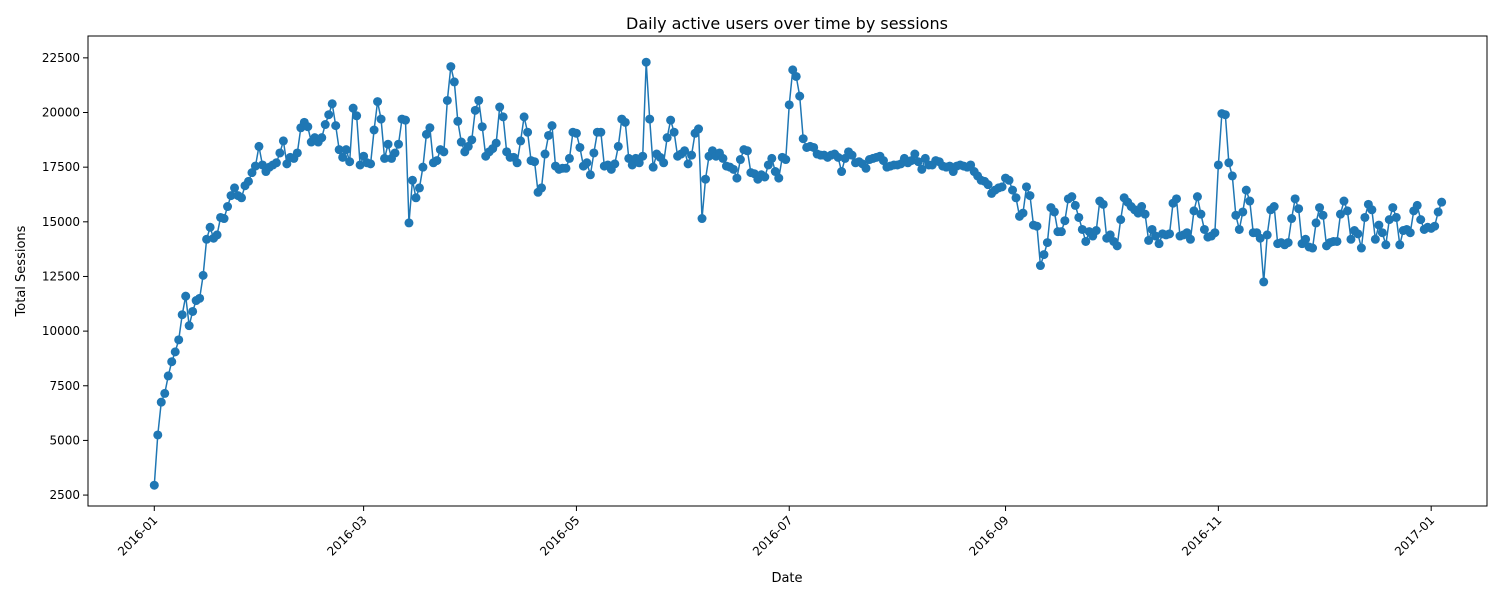 The width and height of the screenshot is (1500, 604). I want to click on x-tick-label: 2016-03, so click(346, 535).